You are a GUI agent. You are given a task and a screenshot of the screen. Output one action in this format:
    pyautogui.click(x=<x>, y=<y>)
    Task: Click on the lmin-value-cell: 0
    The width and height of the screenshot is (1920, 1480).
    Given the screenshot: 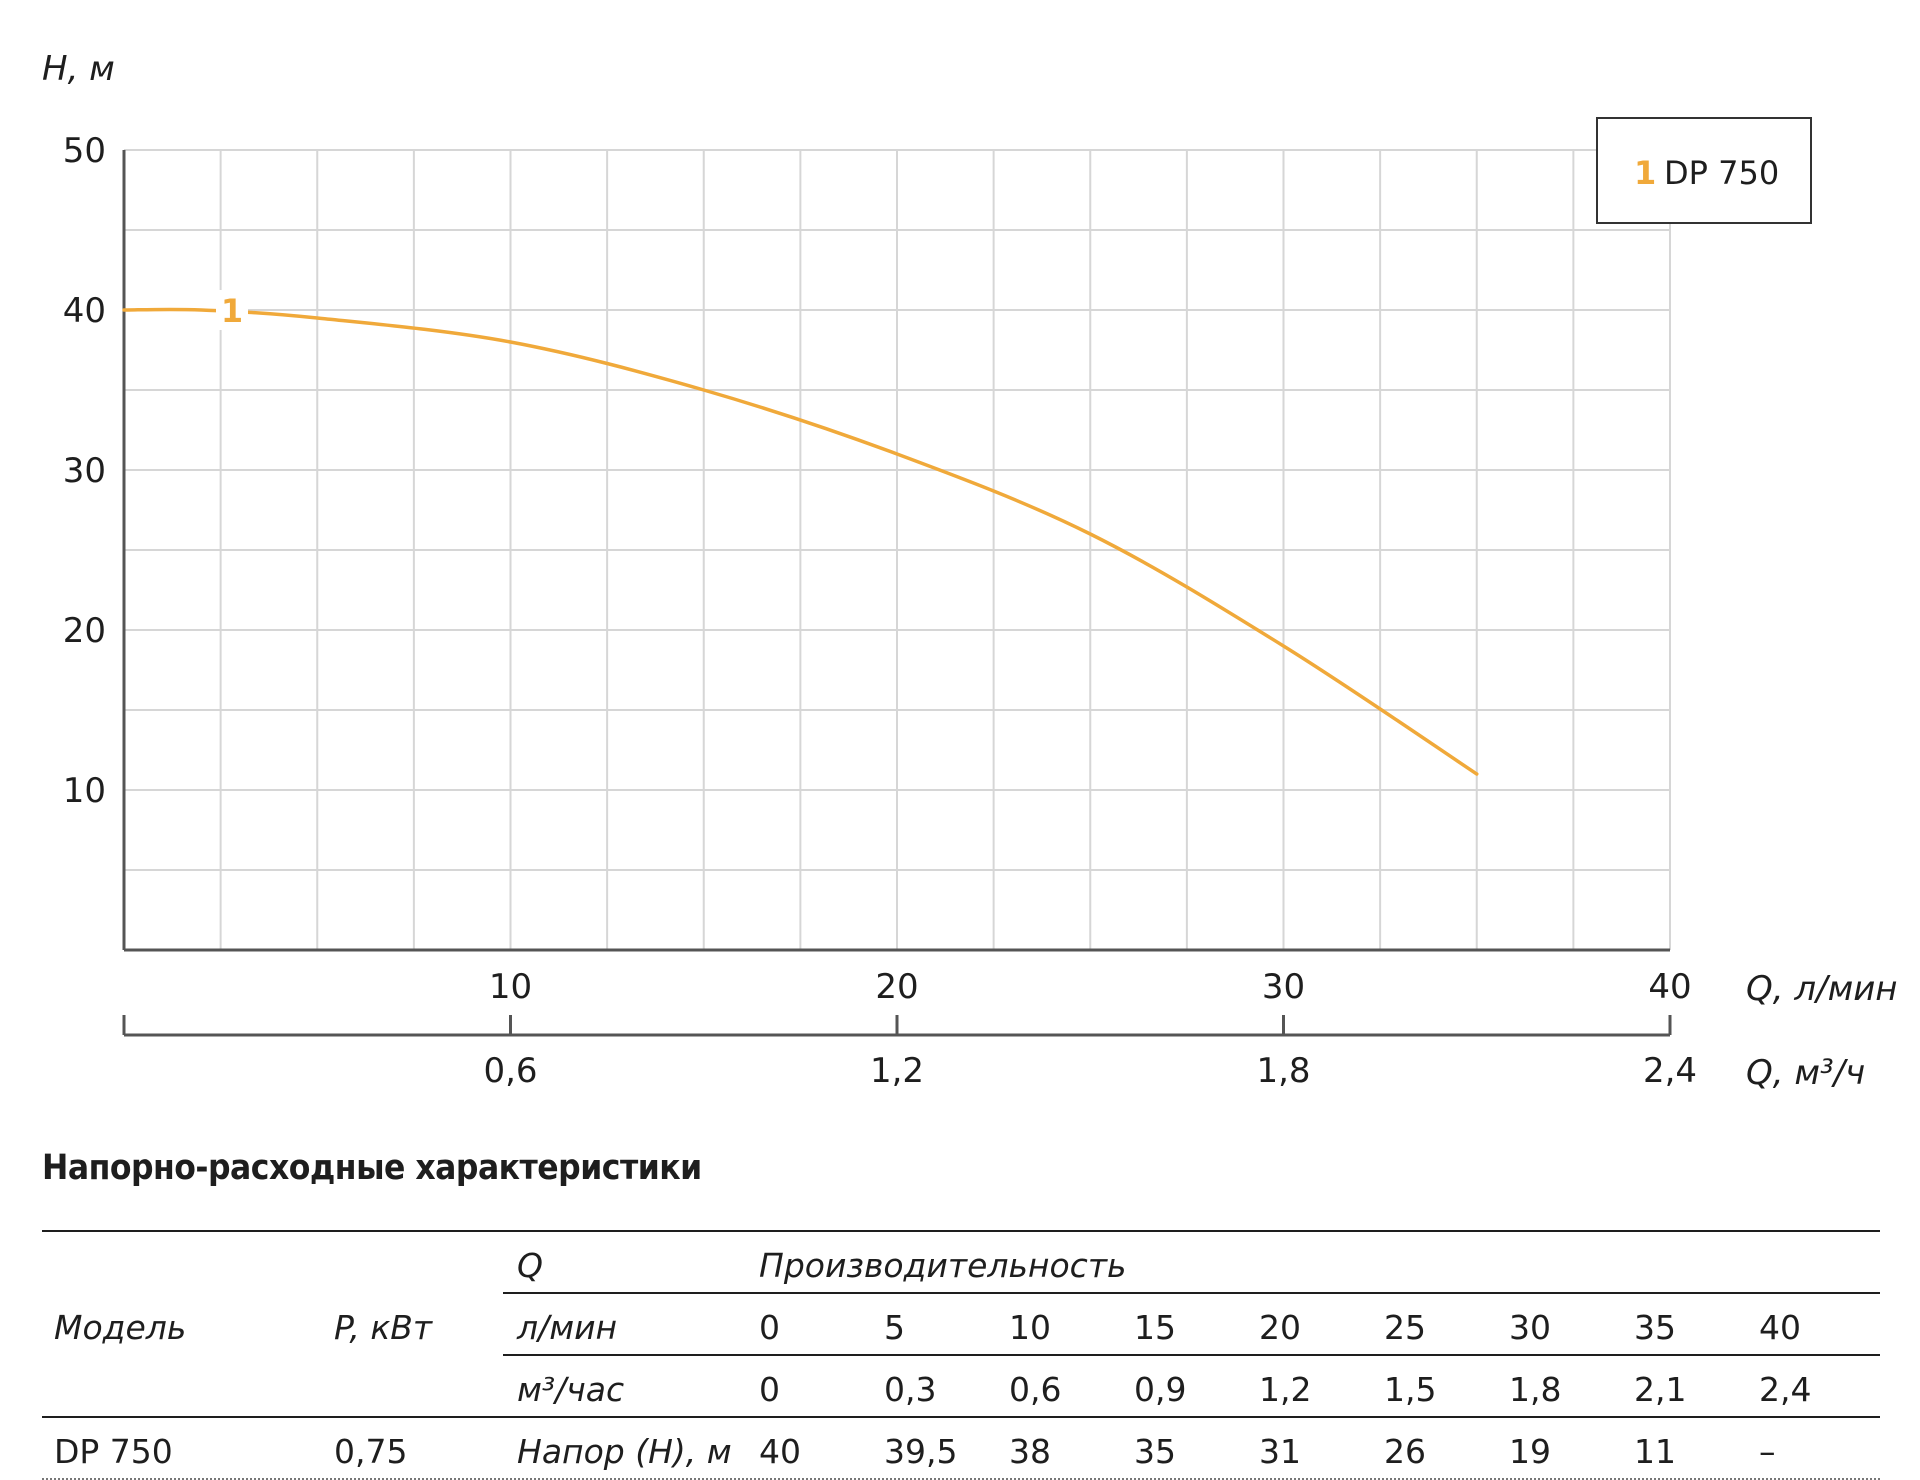 What is the action you would take?
    pyautogui.click(x=769, y=1327)
    